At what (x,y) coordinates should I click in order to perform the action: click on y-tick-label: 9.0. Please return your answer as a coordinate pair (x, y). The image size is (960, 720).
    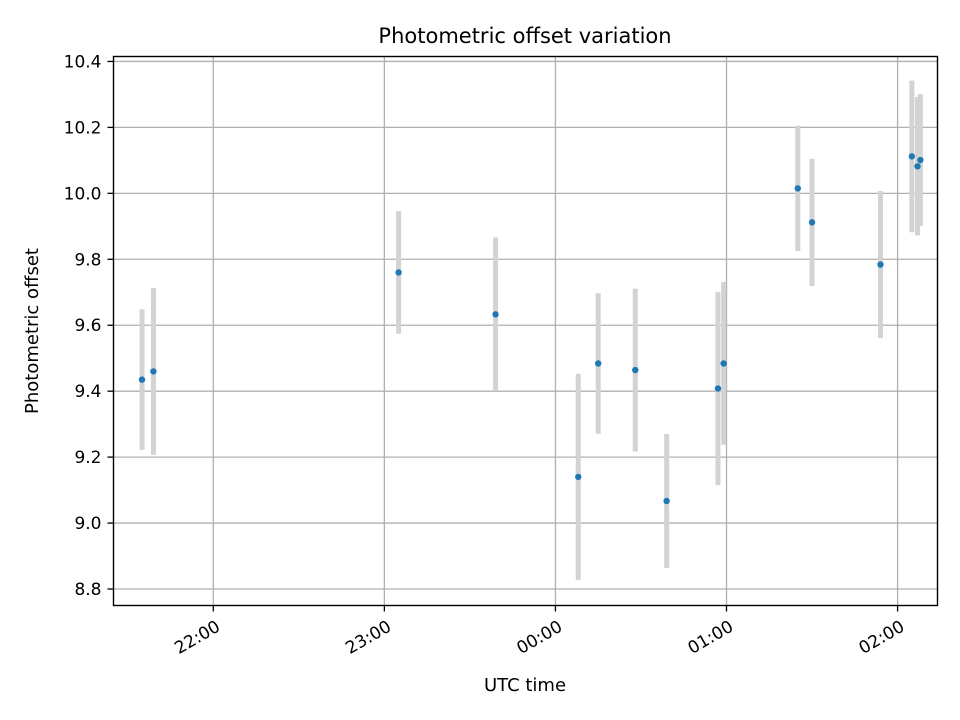
    Looking at the image, I should click on (87, 524).